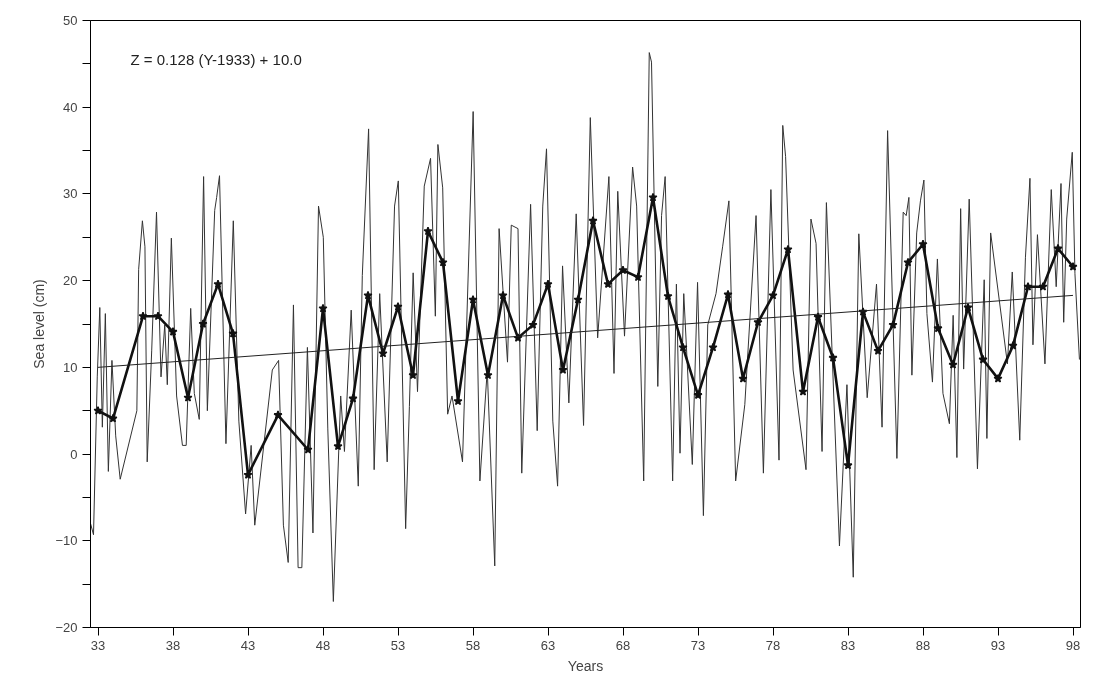  Describe the element at coordinates (216, 59) in the screenshot. I see `annotation: Z = 0.128 (Y-1933) + 10.0` at that location.